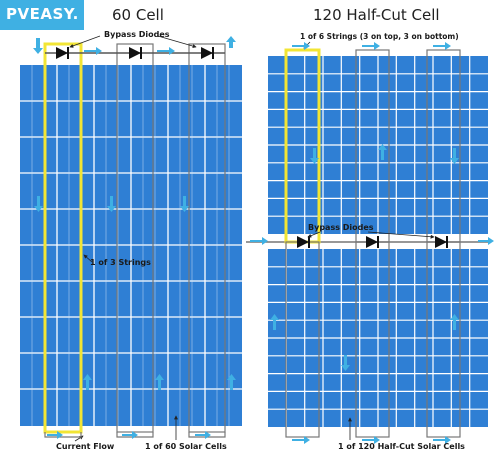  I want to click on arrow-left-down-edge, so click(38, 46).